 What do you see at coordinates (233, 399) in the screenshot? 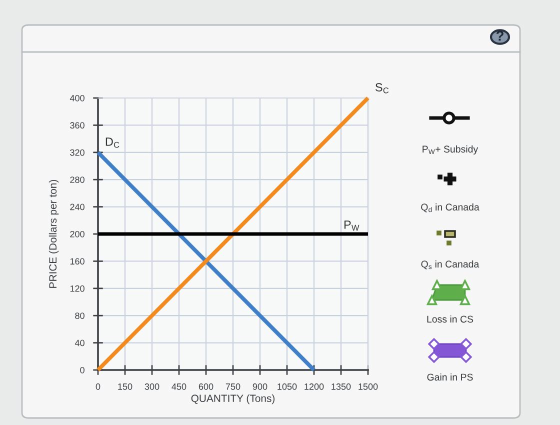
I see `x-axis-title: QUANTITY (Tons)` at bounding box center [233, 399].